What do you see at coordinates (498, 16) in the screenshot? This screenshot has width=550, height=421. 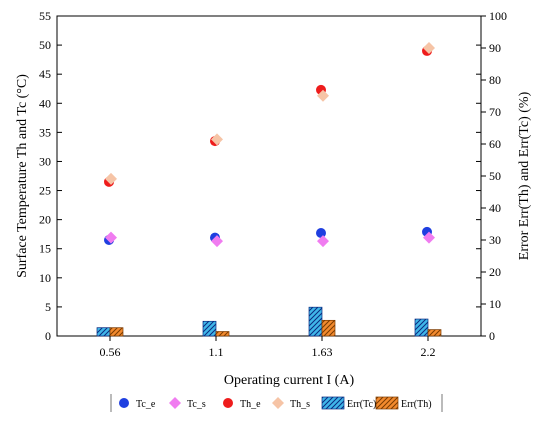 I see `right-tick-label: 100` at bounding box center [498, 16].